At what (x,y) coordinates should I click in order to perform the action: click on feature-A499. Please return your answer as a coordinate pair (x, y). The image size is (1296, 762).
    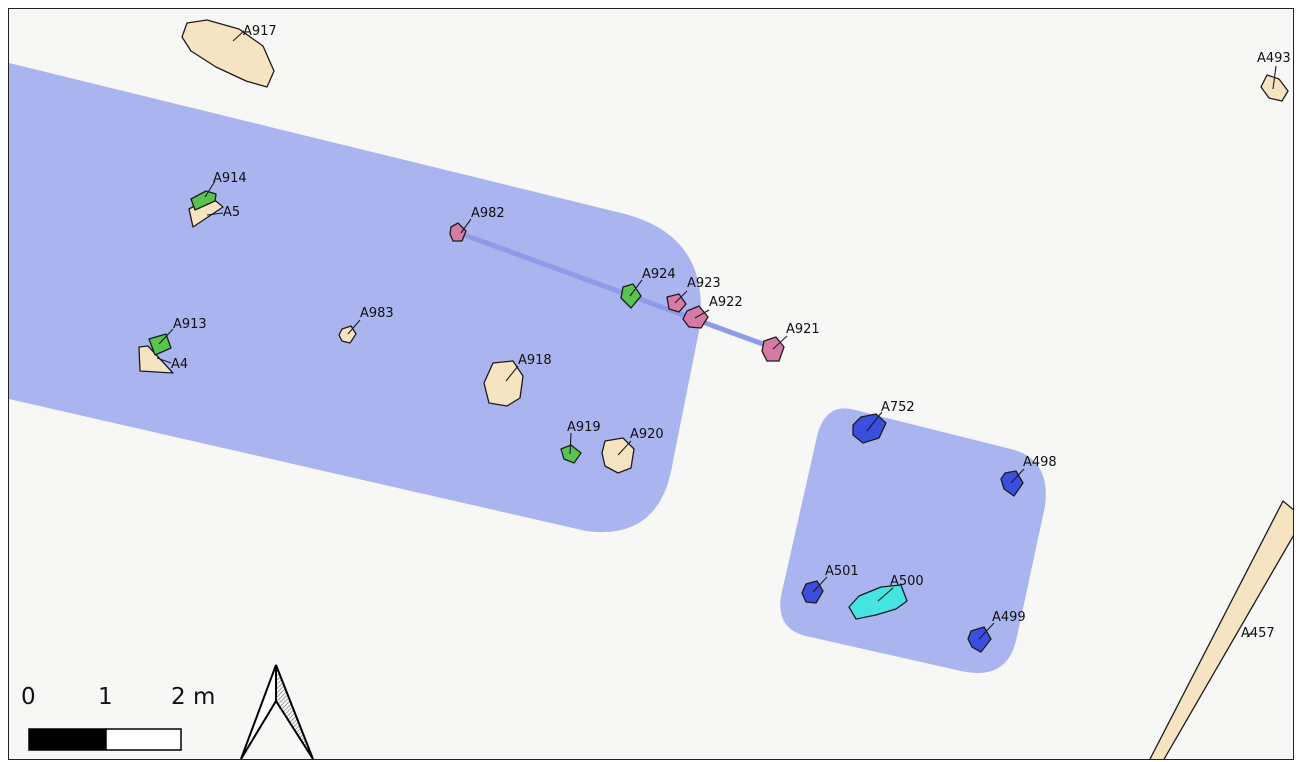
    Looking at the image, I should click on (979, 639).